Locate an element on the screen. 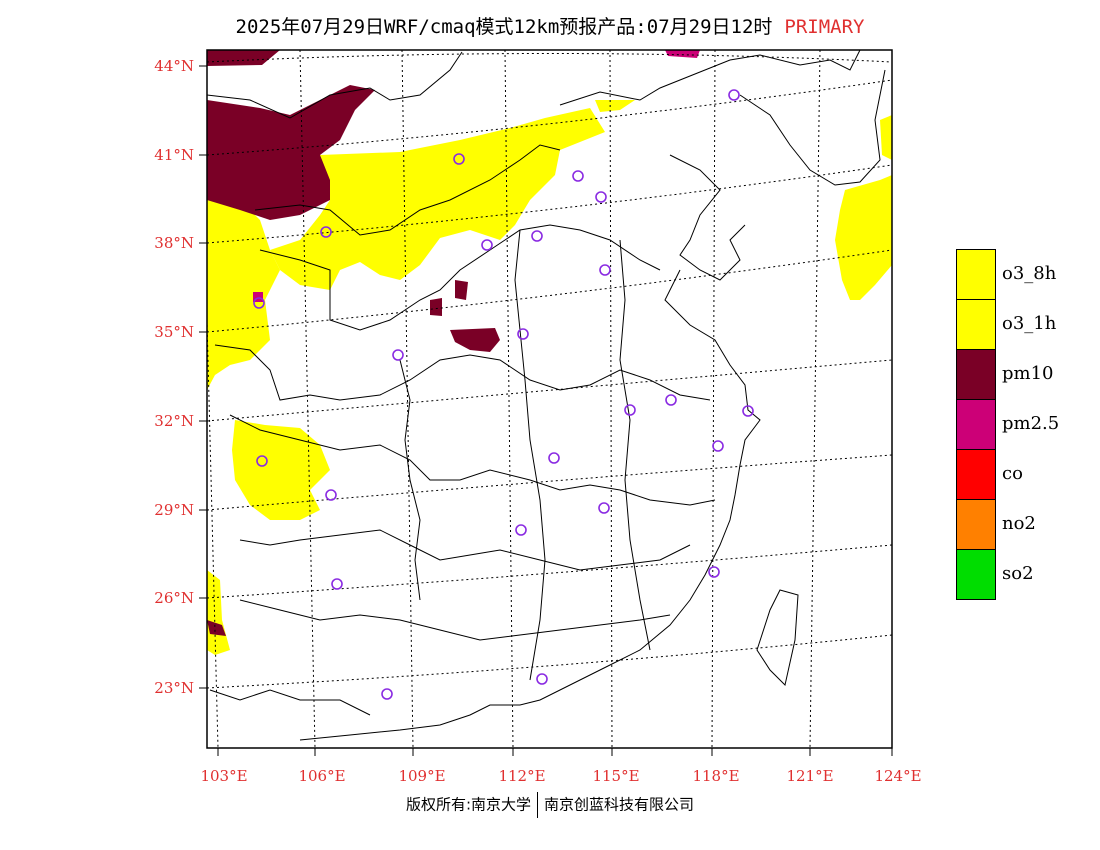  pm10-area-southwest is located at coordinates (216, 628).